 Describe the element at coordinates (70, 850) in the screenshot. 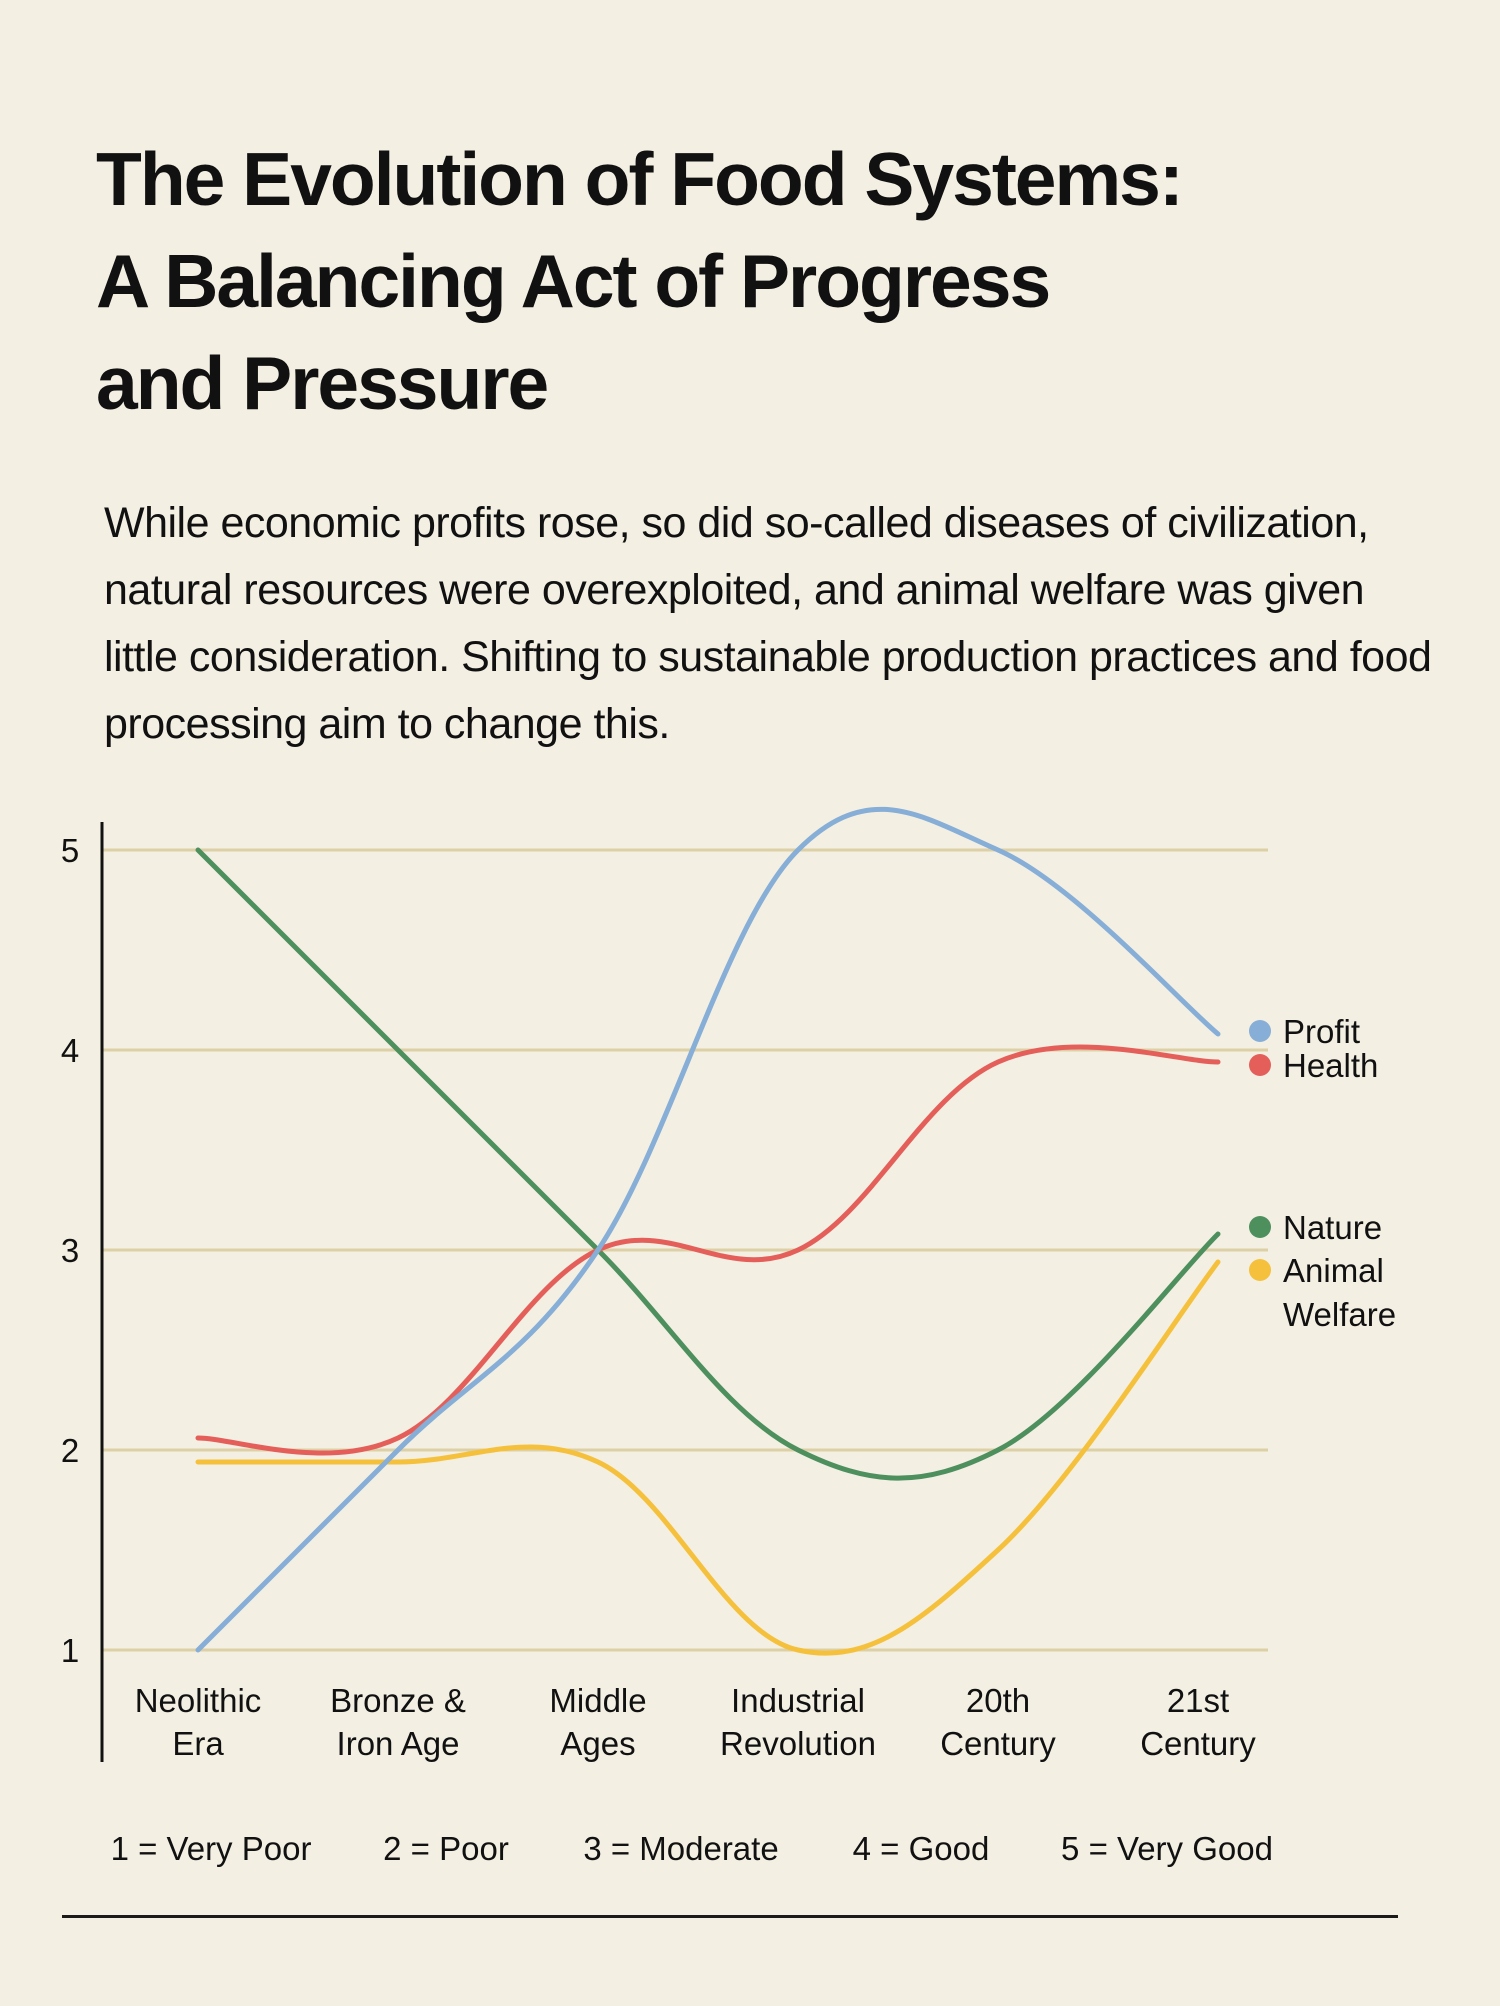

I see `y-tick-label: 5` at that location.